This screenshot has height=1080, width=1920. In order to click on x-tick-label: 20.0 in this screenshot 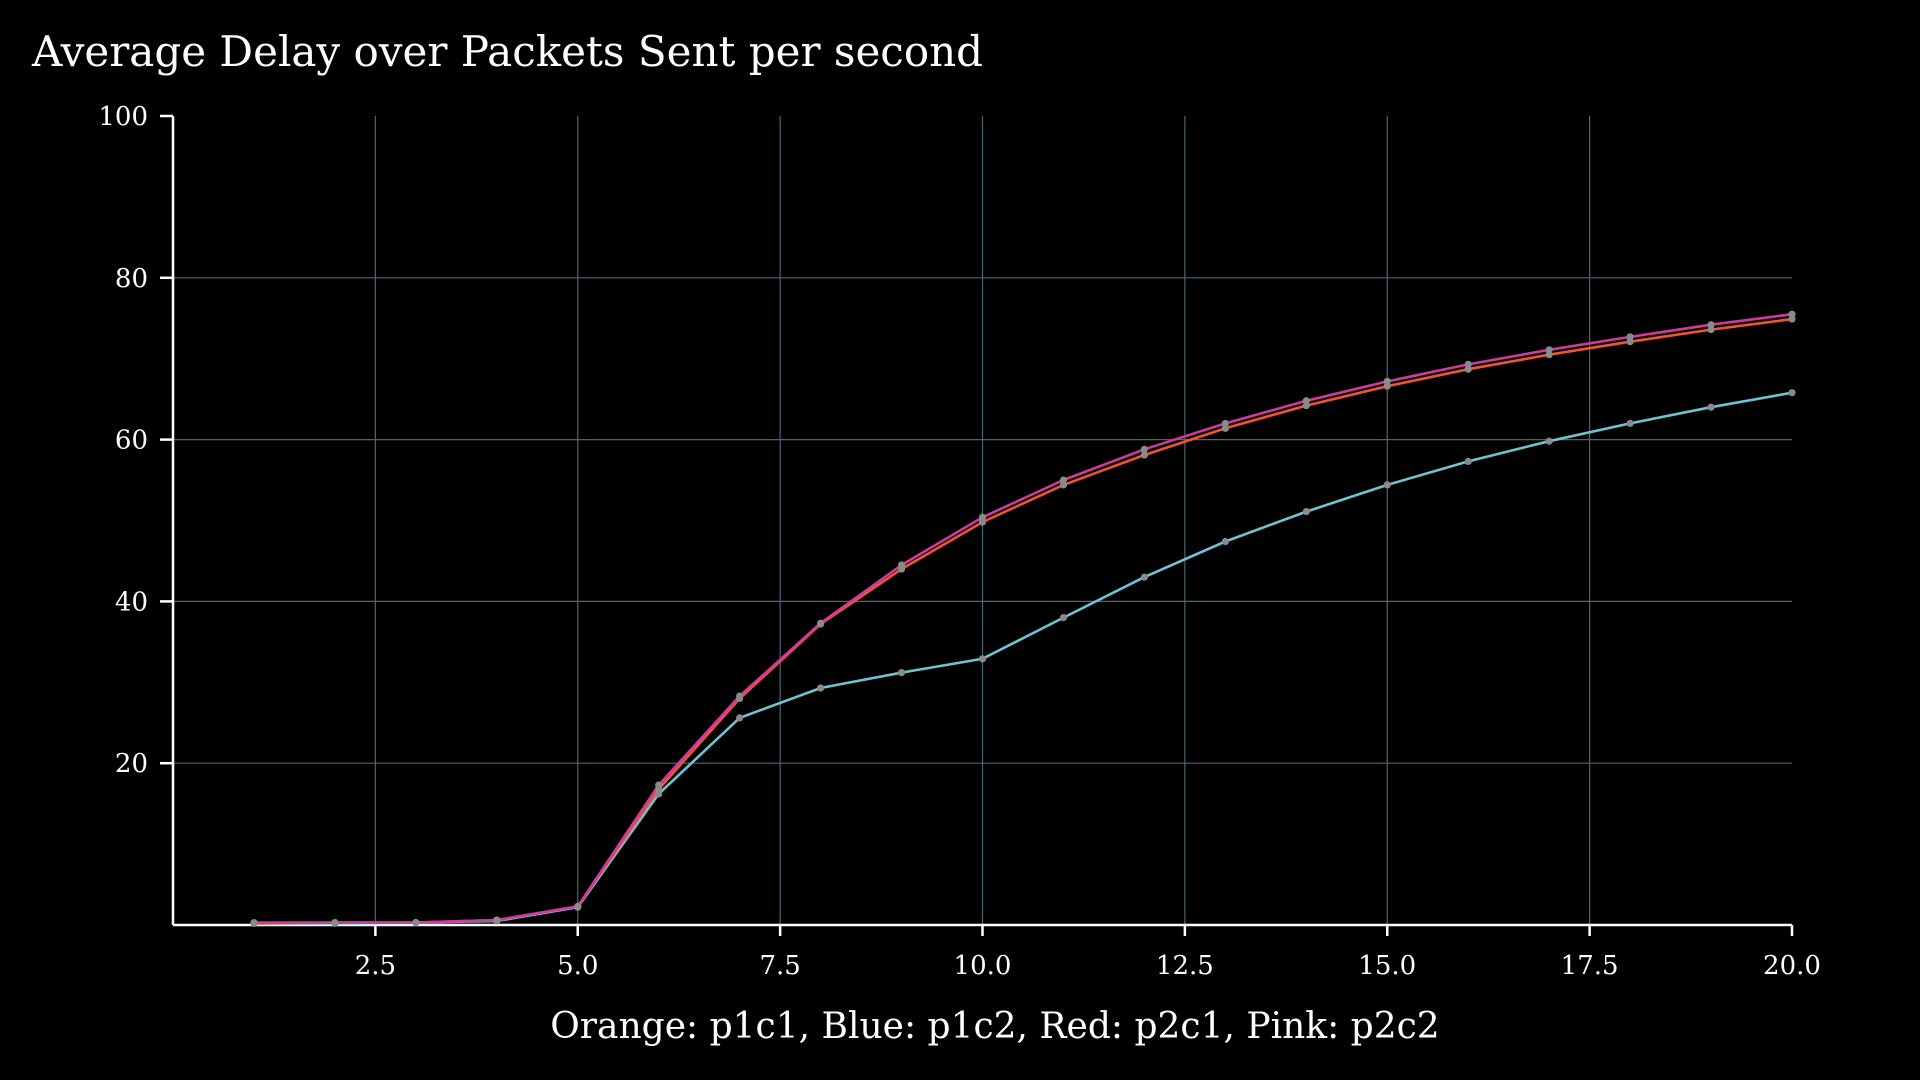, I will do `click(1792, 966)`.